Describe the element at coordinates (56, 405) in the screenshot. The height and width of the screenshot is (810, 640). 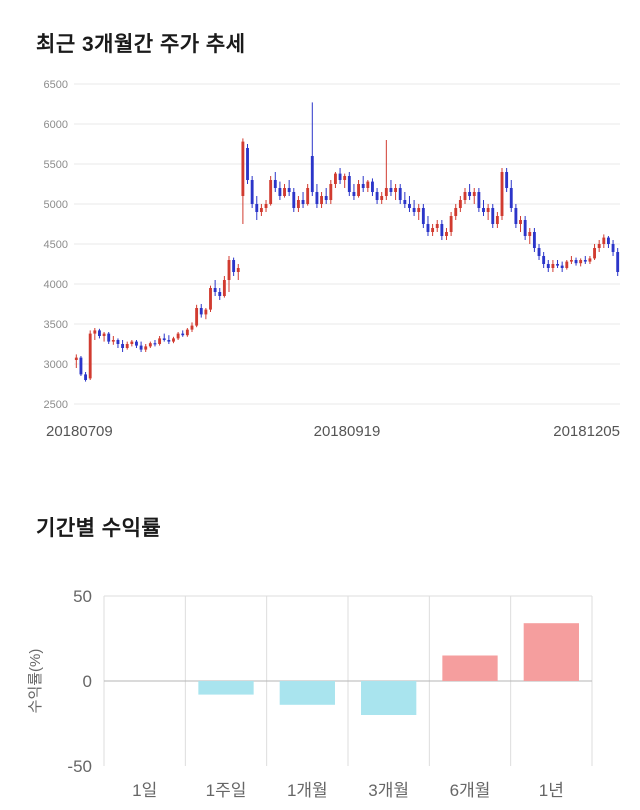
I see `price-y-tick-label: 2500` at that location.